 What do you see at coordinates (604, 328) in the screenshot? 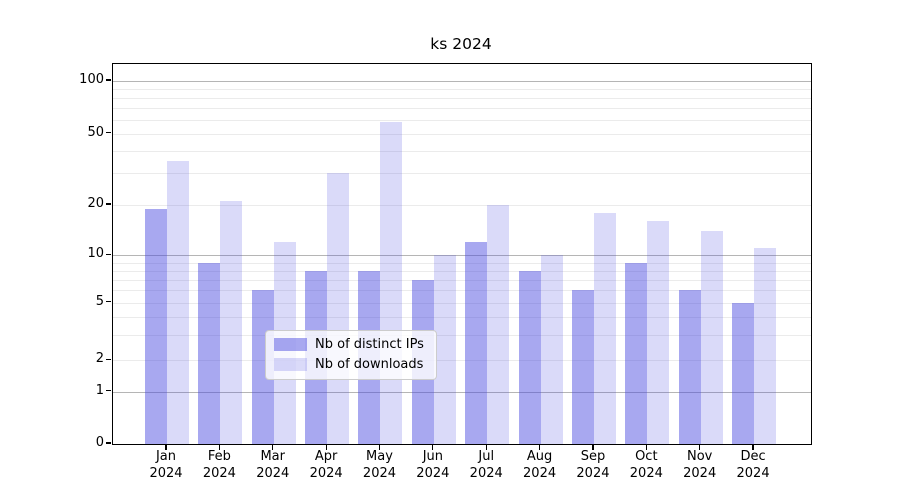
I see `bar-downloads-sep` at bounding box center [604, 328].